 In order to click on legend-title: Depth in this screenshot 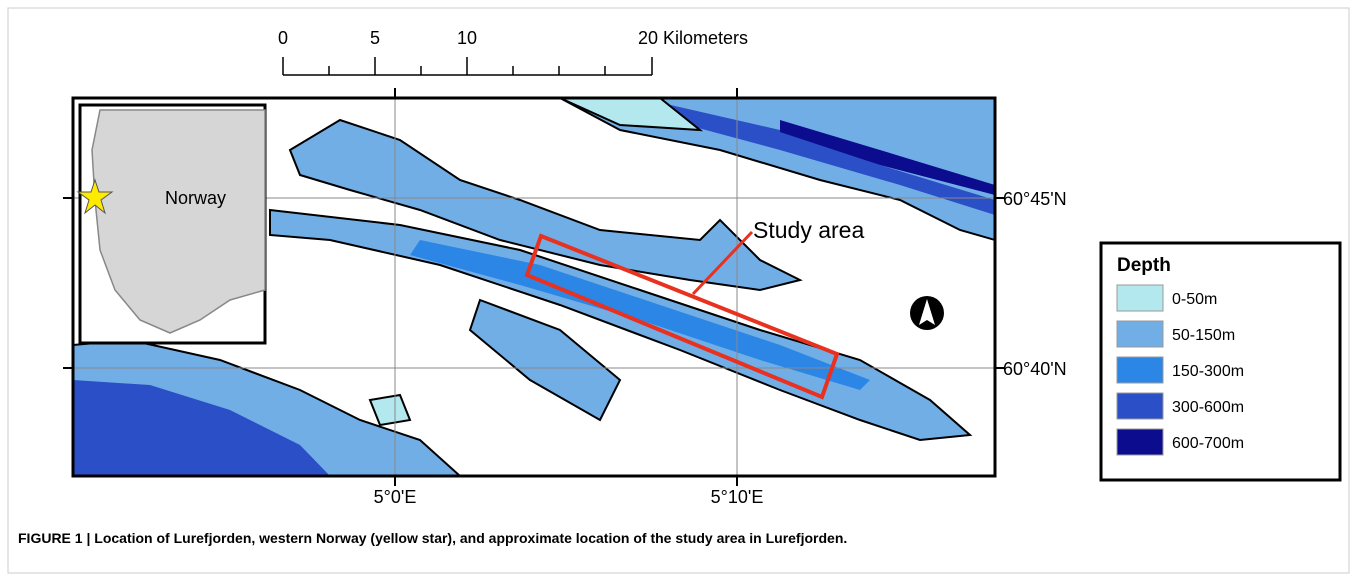, I will do `click(1144, 265)`.